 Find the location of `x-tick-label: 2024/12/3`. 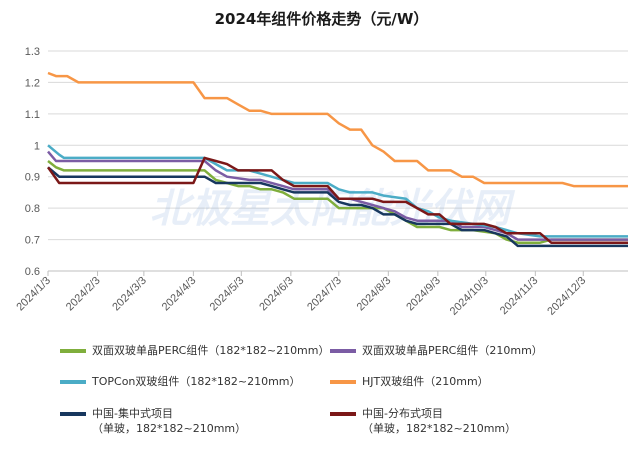

x-tick-label: 2024/12/3 is located at coordinates (566, 296).